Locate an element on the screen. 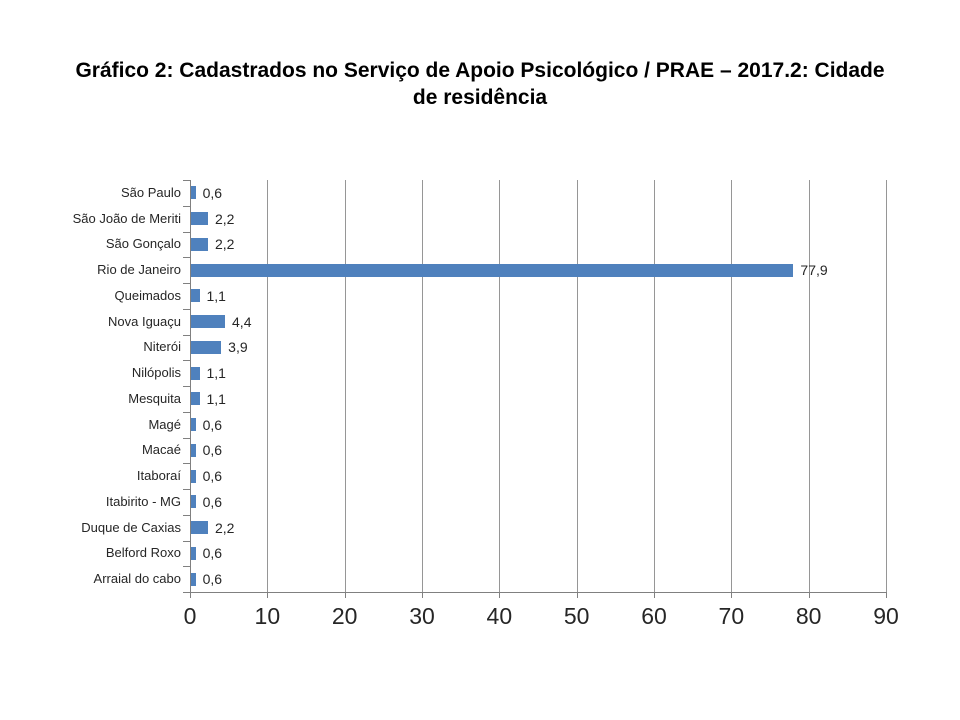  category-label: Belford Roxo is located at coordinates (143, 553).